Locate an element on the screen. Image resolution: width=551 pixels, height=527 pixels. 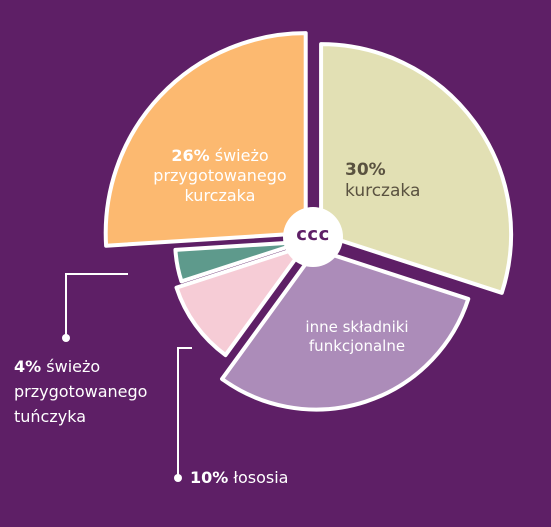
slice-swiezy-kurczak-percent: 26% is located at coordinates (190, 155).